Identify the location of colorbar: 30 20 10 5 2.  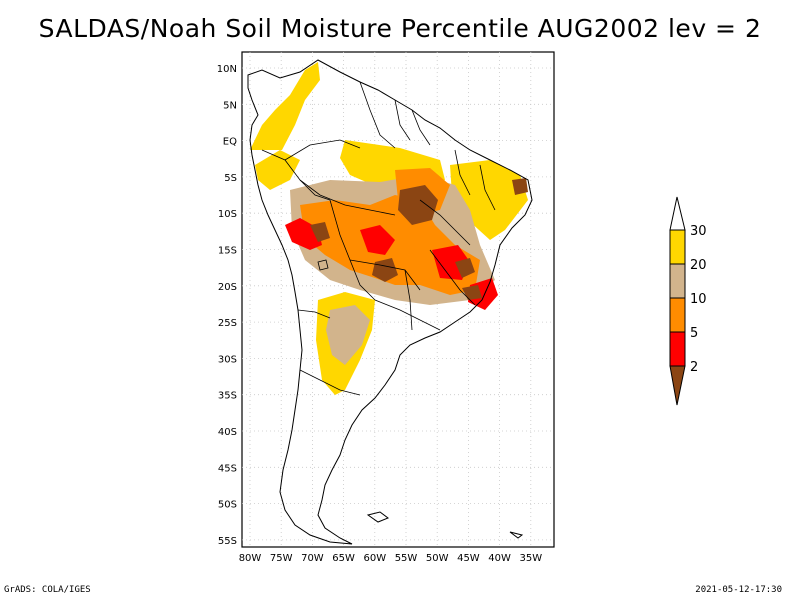
(688, 301).